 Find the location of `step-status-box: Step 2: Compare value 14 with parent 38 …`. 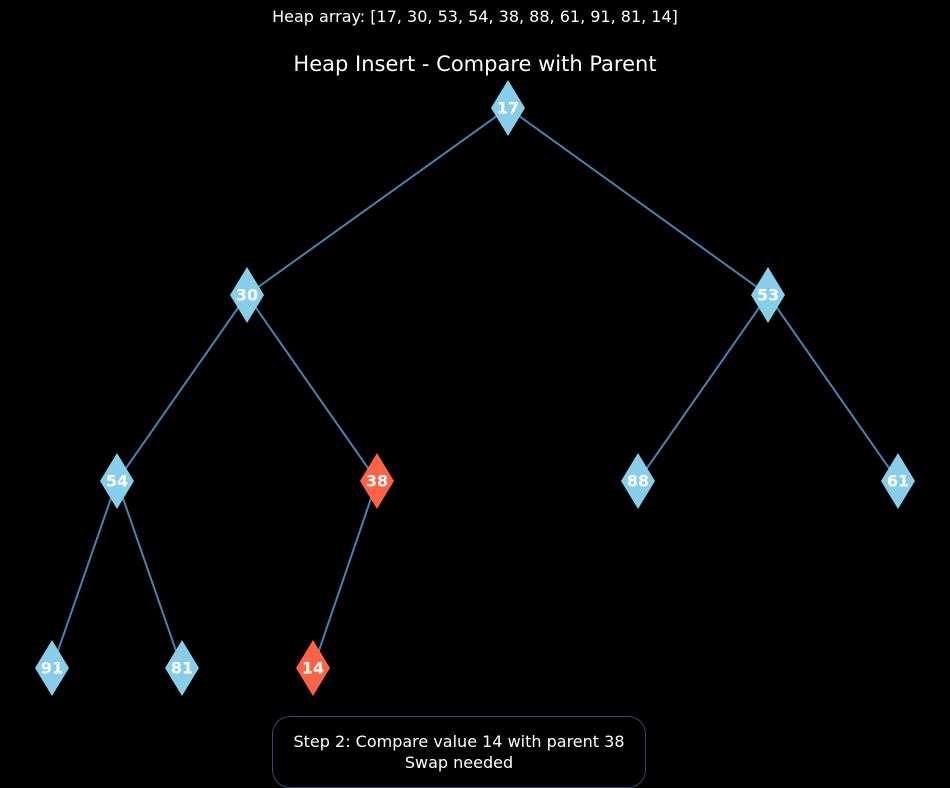

step-status-box: Step 2: Compare value 14 with parent 38 … is located at coordinates (459, 752).